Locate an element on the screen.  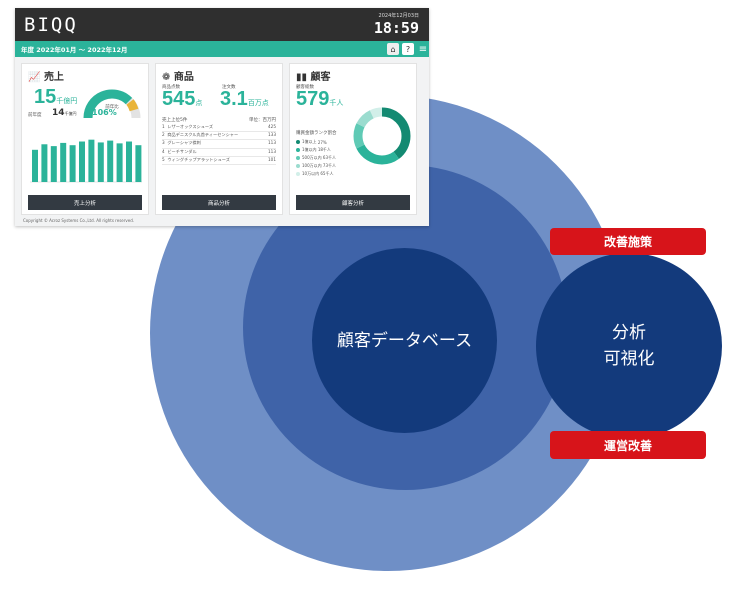
customer-database-circle: 顧客データベース is located at coordinates (404, 340).